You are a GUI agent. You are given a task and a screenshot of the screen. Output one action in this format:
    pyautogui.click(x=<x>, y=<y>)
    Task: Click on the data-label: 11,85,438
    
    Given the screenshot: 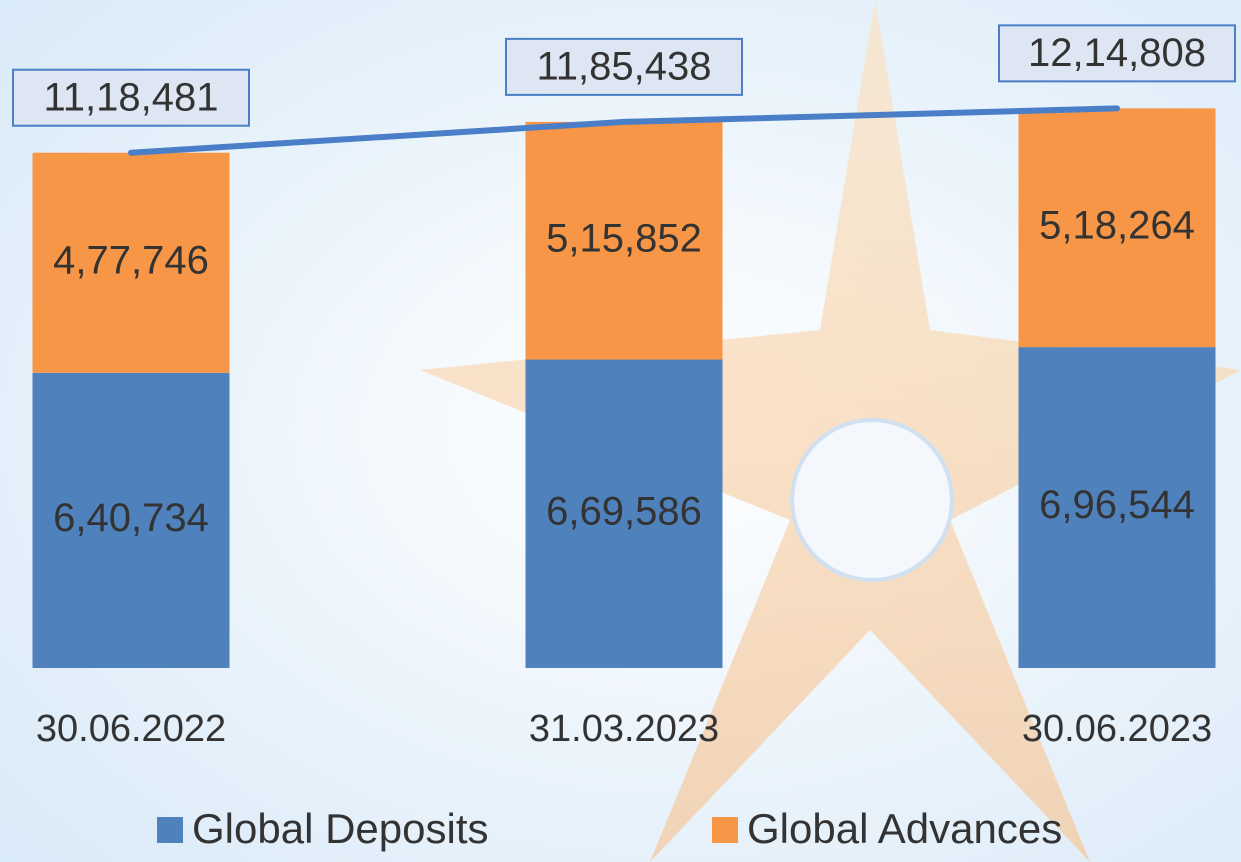 What is the action you would take?
    pyautogui.click(x=624, y=66)
    